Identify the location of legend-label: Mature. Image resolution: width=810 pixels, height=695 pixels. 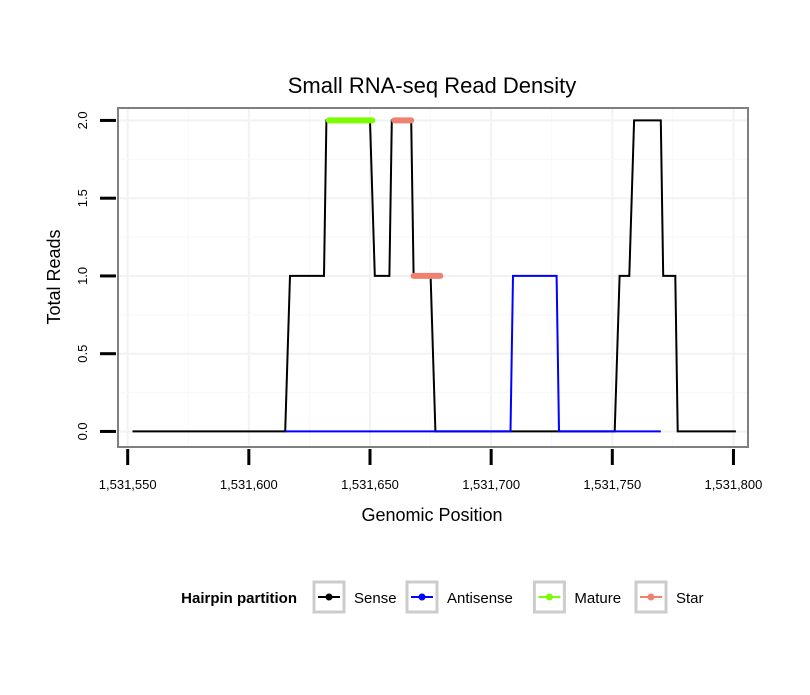
(597, 598).